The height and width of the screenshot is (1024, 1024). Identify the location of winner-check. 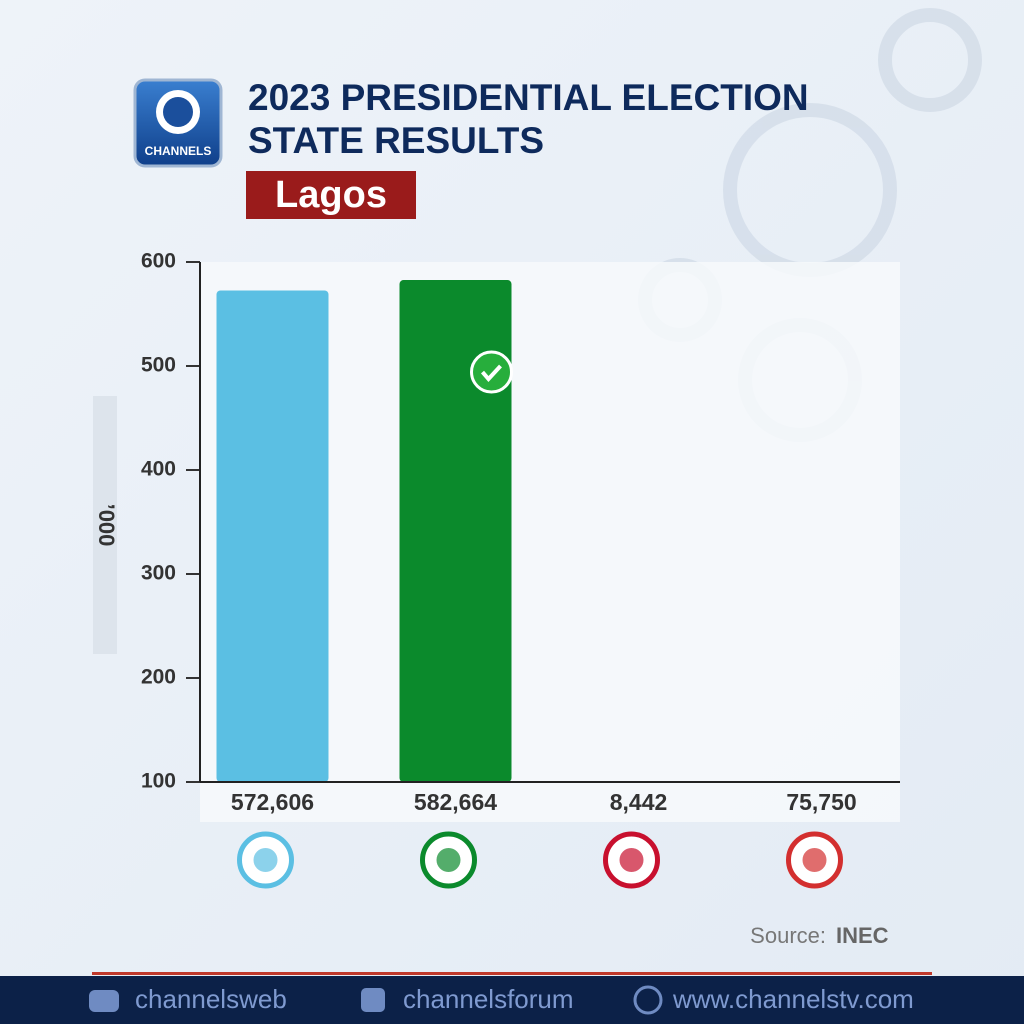
(491, 373).